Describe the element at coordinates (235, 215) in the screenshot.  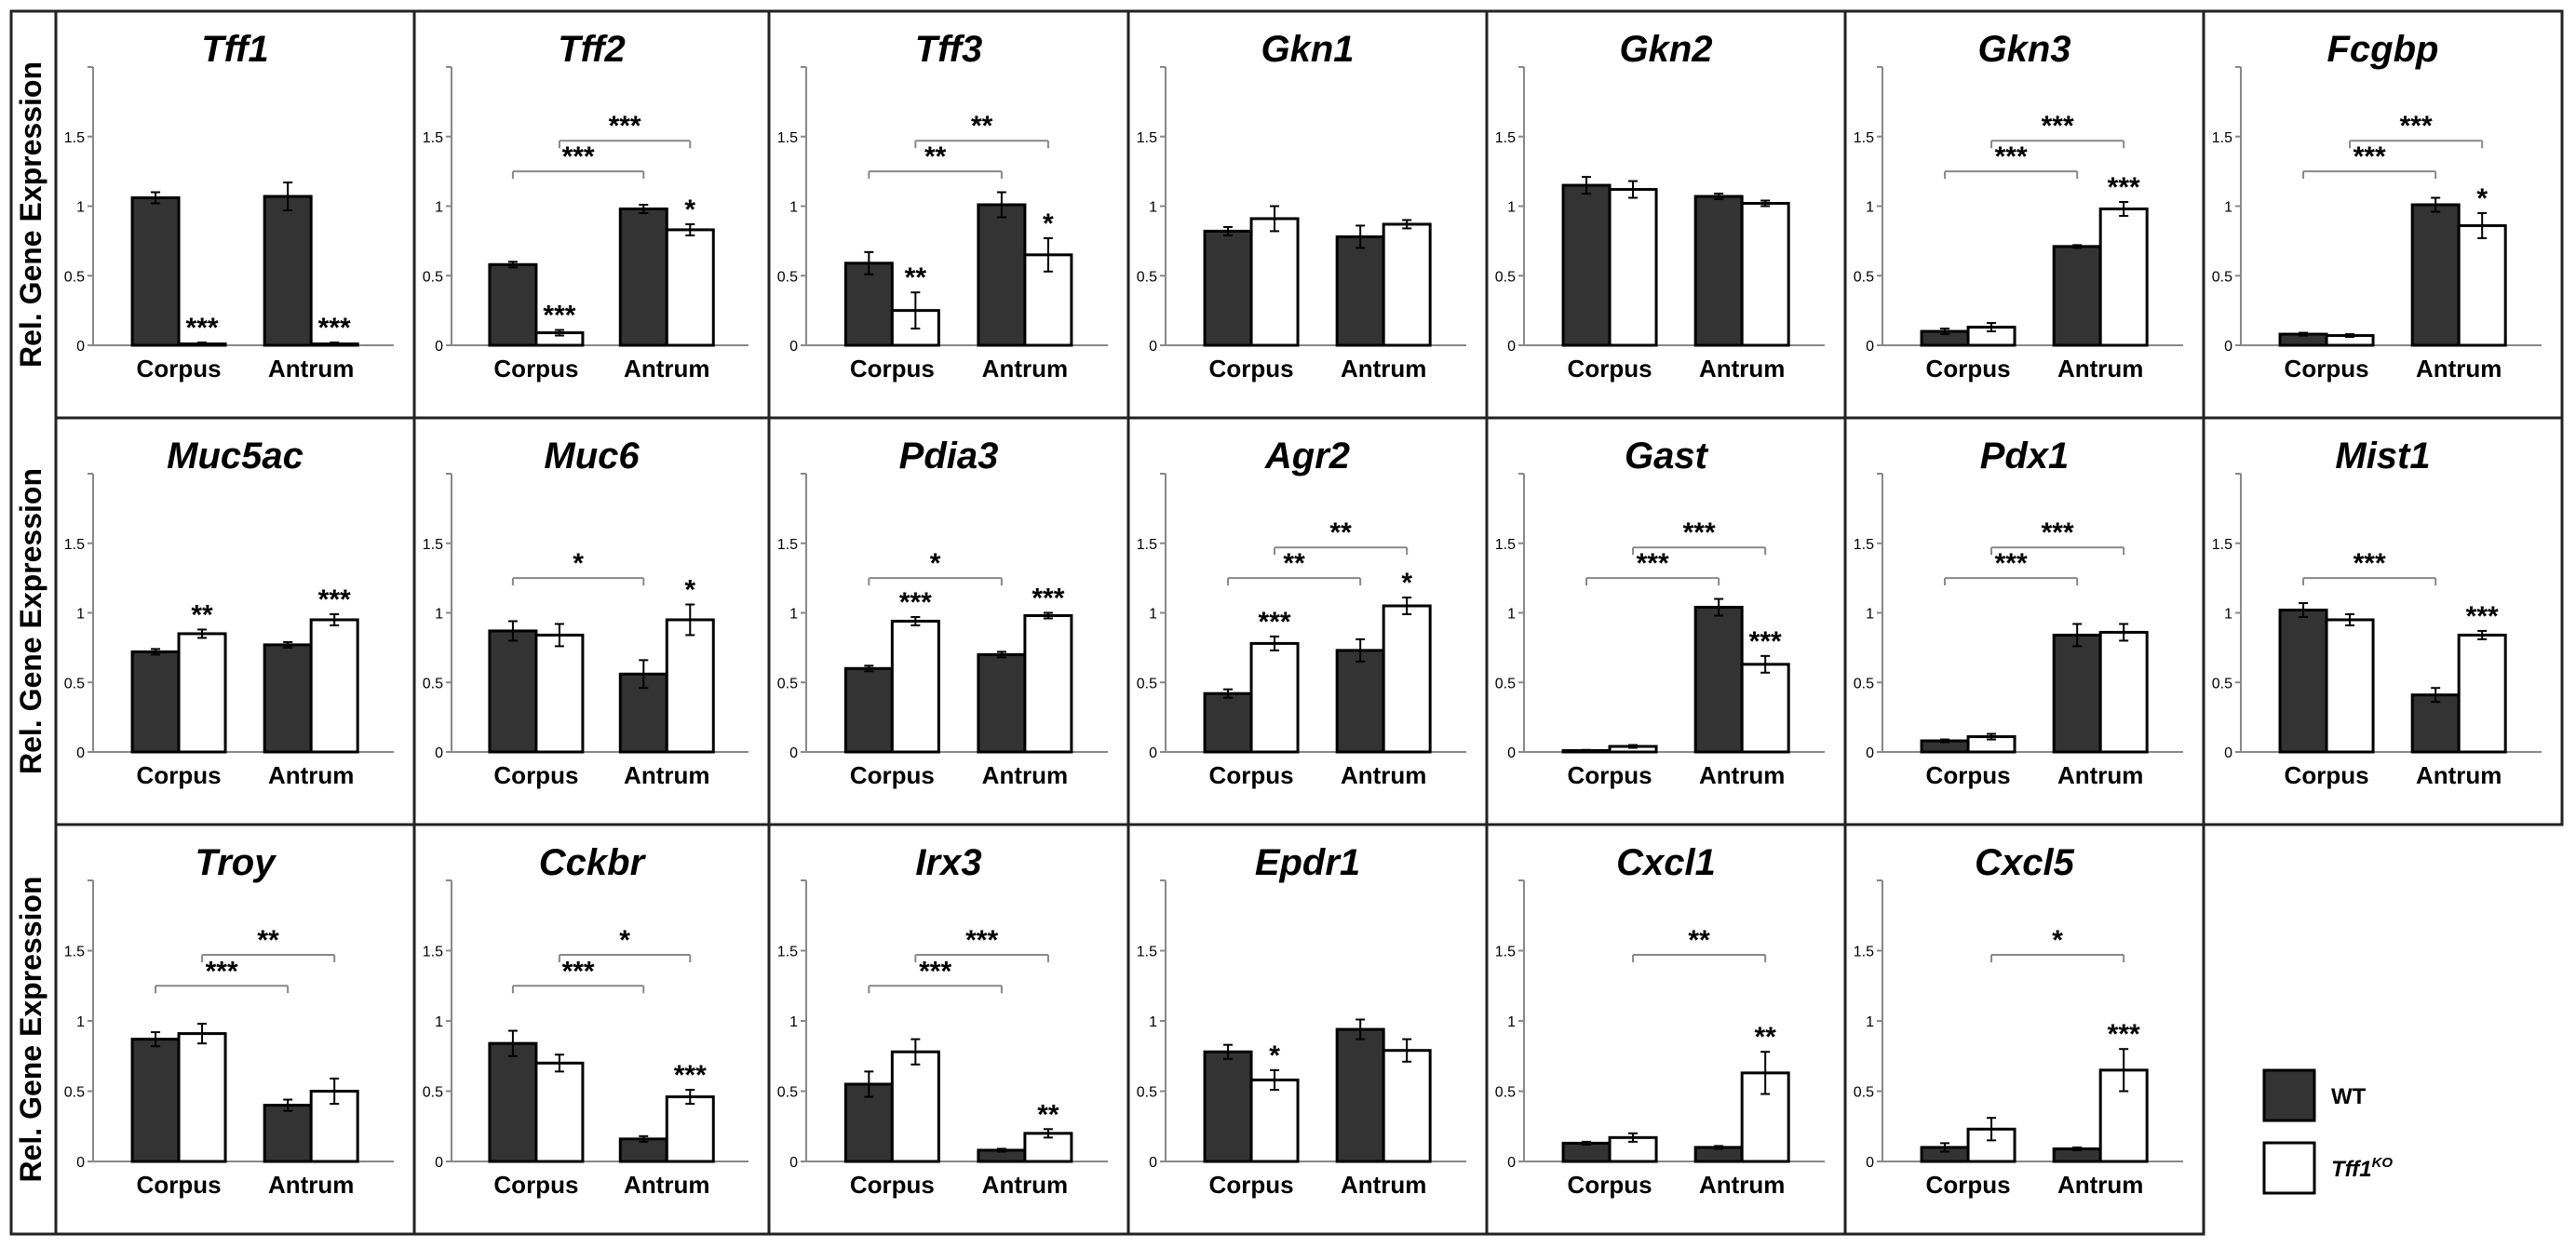
I see `panel-tff1: Tff1 0 0.5 1 1.5 Corpus Antrum *** ***` at that location.